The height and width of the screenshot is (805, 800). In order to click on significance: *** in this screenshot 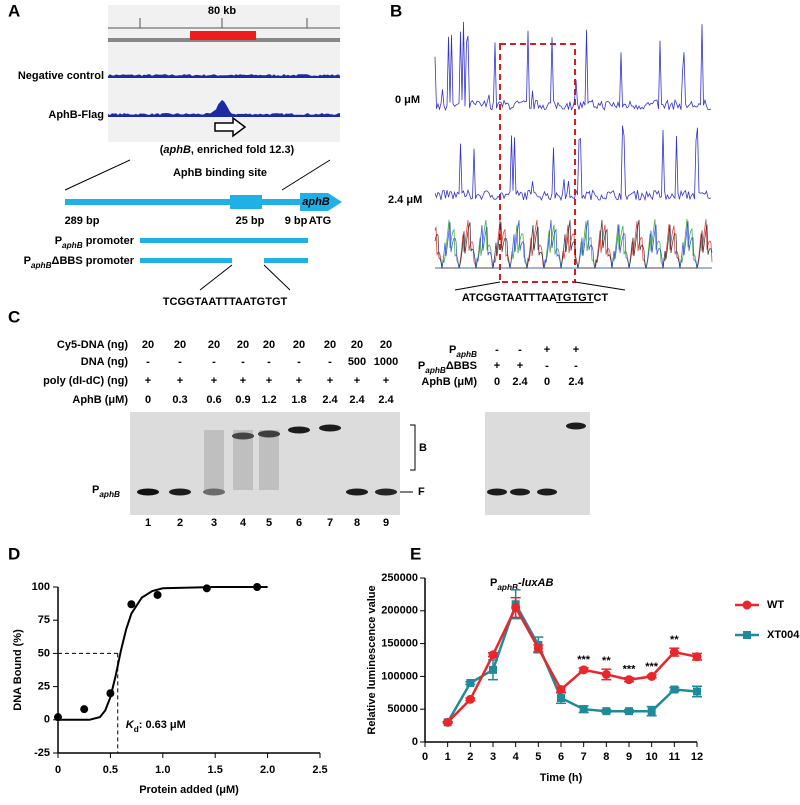, I will do `click(652, 667)`.